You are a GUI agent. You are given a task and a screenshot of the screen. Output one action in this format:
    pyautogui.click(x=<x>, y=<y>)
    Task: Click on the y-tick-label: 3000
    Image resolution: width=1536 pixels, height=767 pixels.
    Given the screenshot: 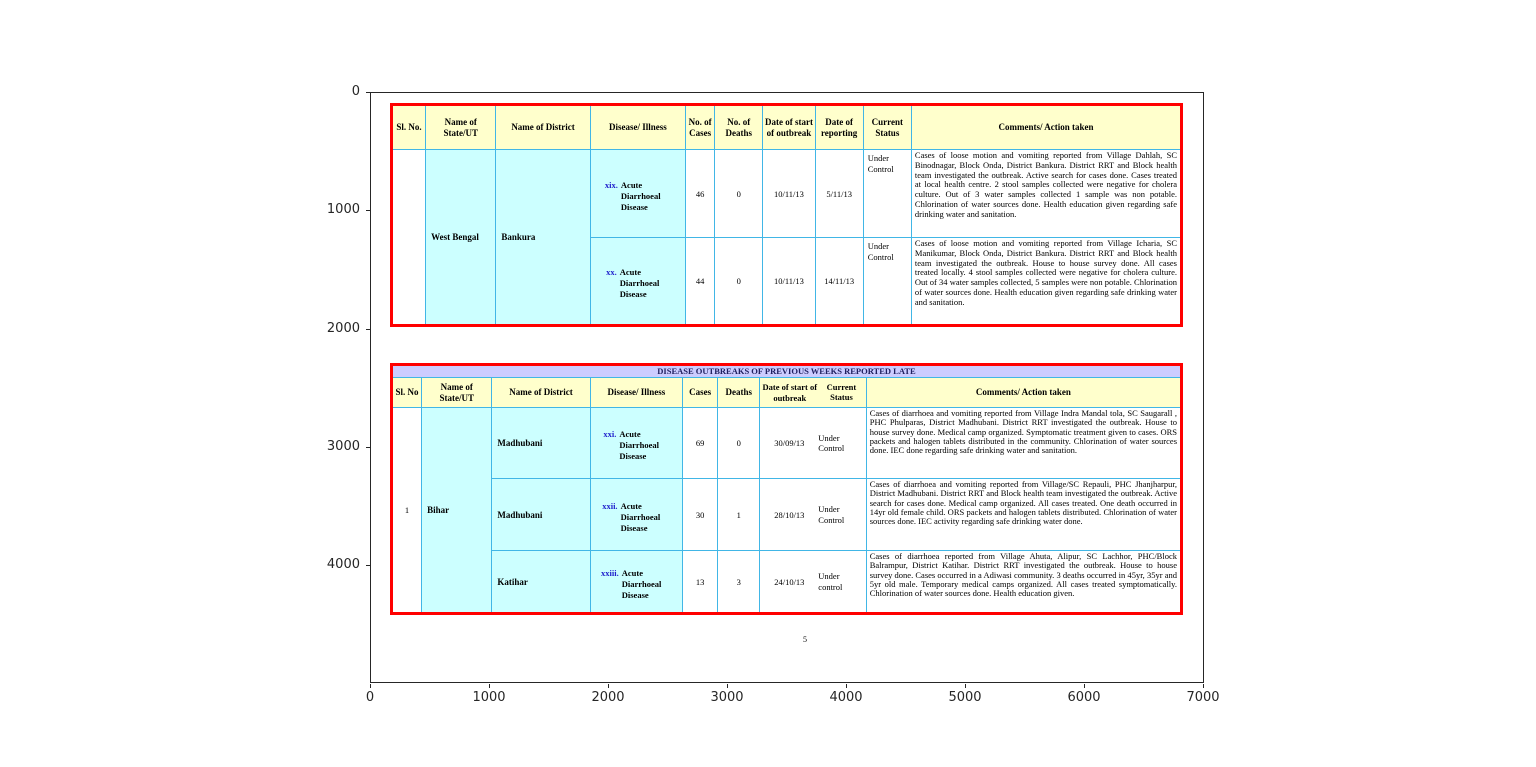 What is the action you would take?
    pyautogui.click(x=343, y=446)
    